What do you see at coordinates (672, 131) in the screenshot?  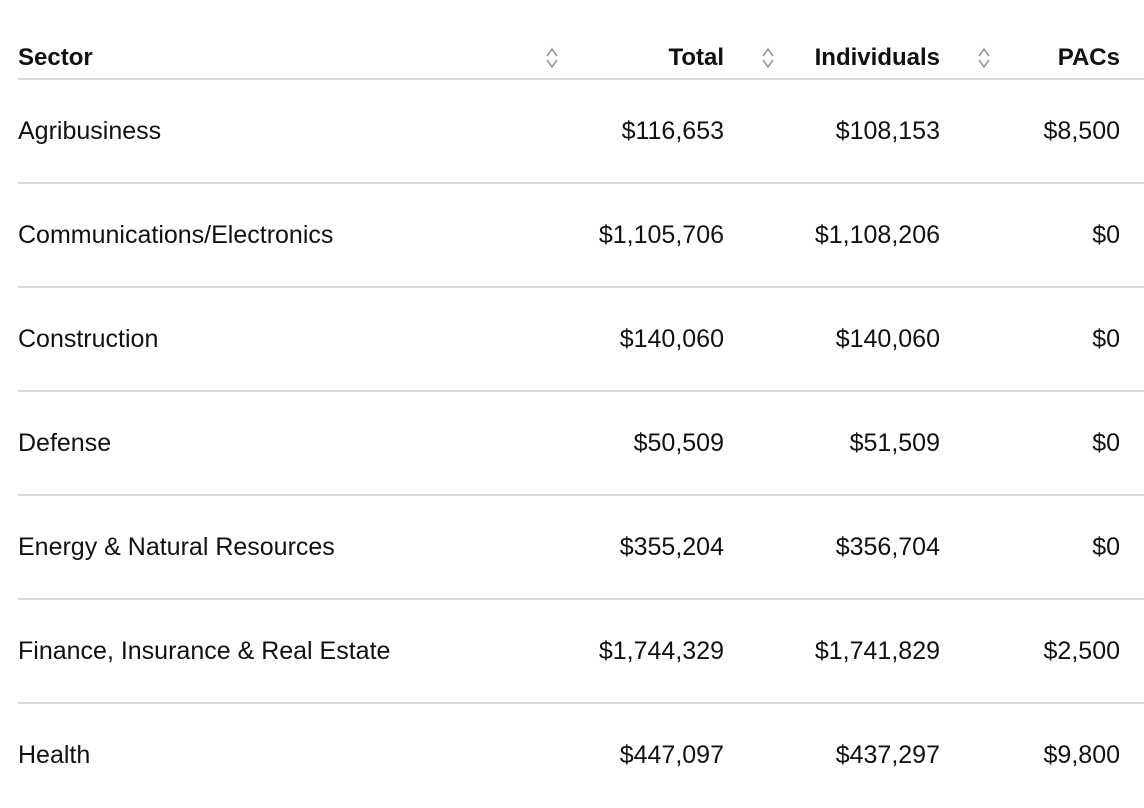 I see `cell-total: $116,653` at bounding box center [672, 131].